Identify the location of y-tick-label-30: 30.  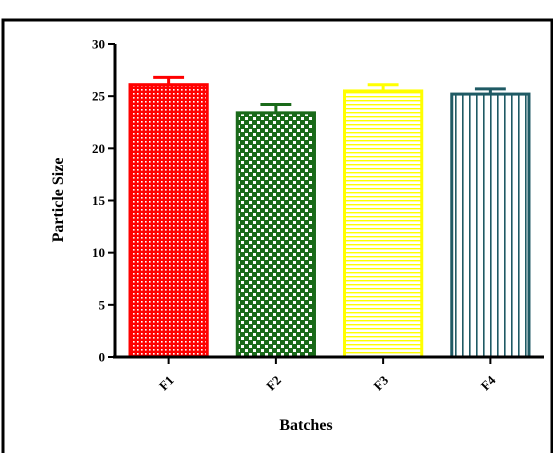
(98, 44).